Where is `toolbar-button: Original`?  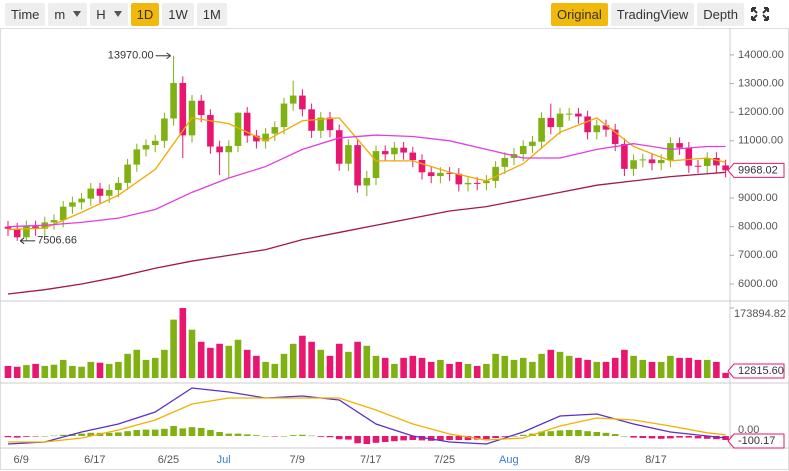 toolbar-button: Original is located at coordinates (579, 14).